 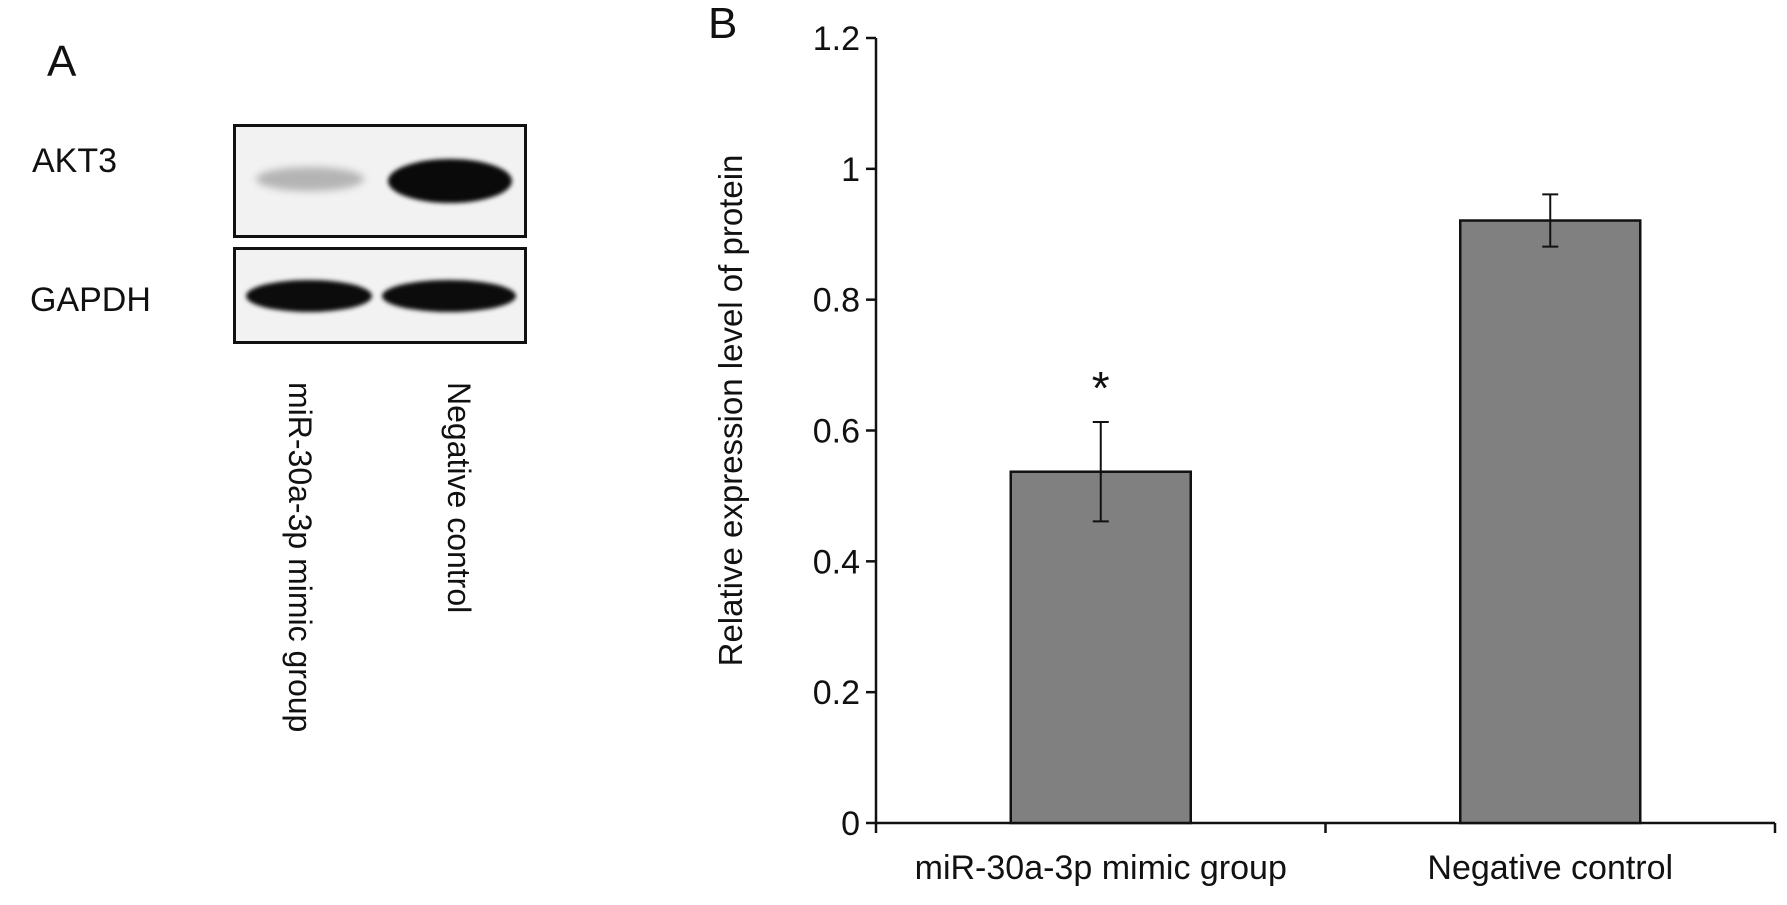 I want to click on y-axis-label: Relative expression level of protein, so click(x=730, y=411).